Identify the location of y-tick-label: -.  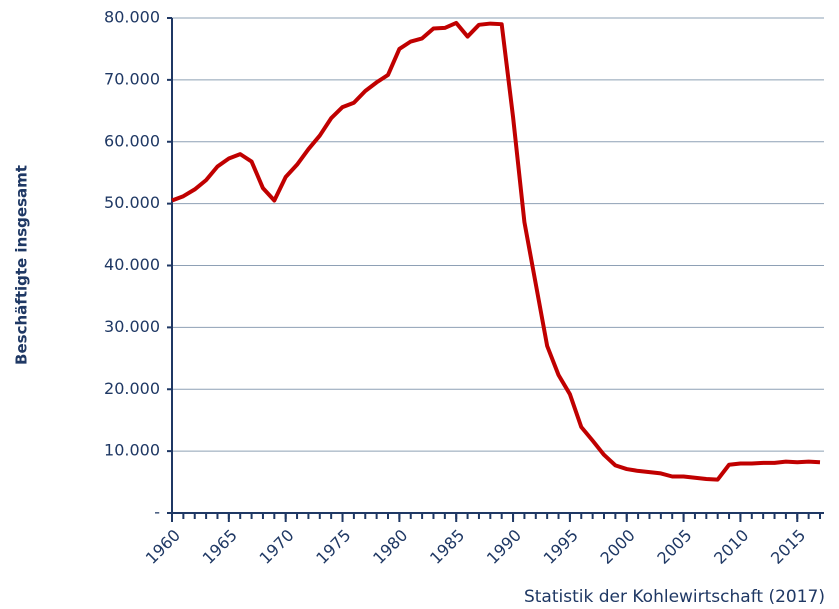
(157, 512).